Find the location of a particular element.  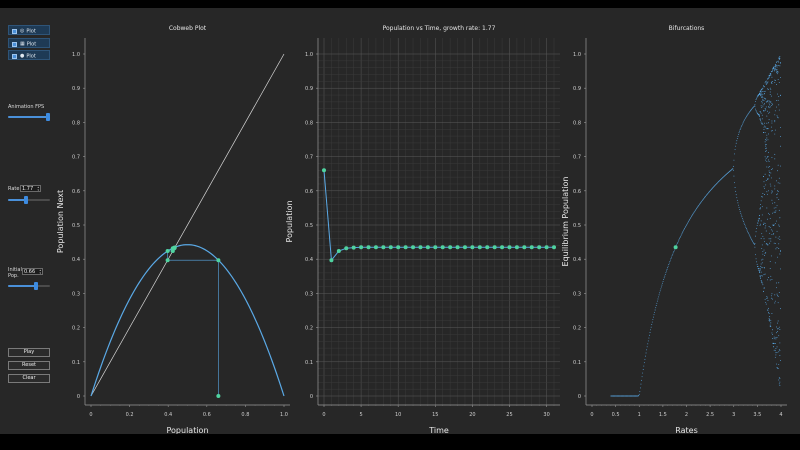

x-tick-label: 20 is located at coordinates (472, 415).